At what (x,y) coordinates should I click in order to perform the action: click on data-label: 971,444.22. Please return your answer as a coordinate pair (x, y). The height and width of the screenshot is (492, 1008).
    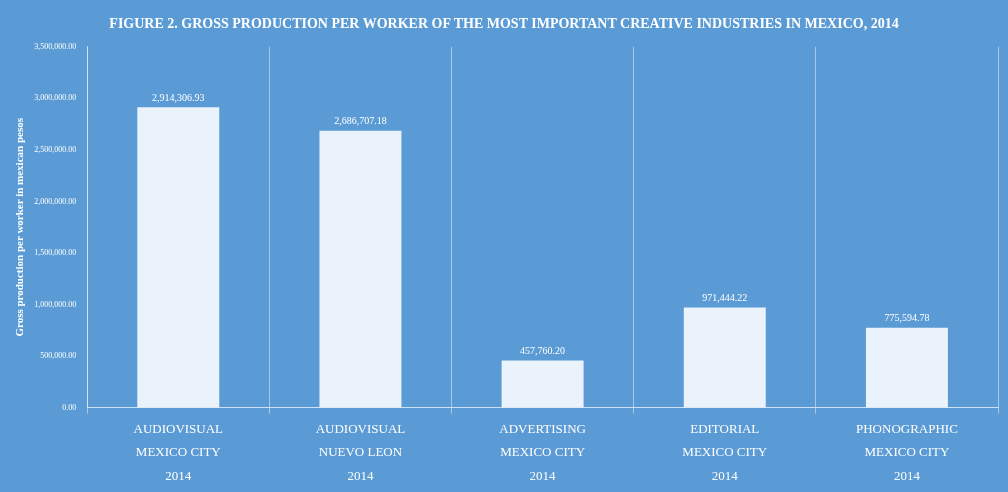
    Looking at the image, I should click on (725, 298).